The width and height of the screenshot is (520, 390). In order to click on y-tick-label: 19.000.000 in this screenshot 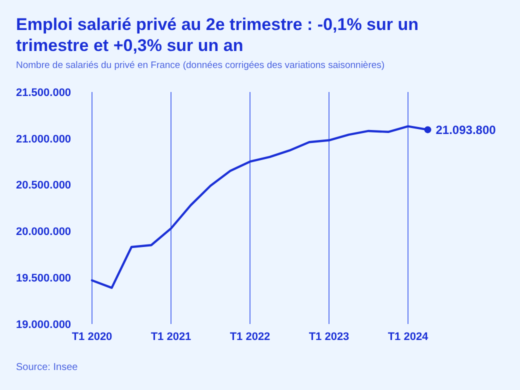, I will do `click(44, 324)`.